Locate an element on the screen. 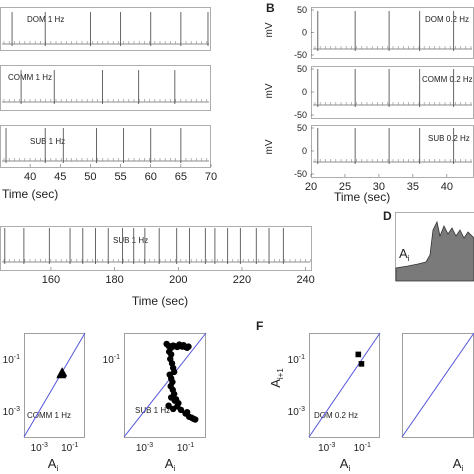 The width and height of the screenshot is (474, 474). x-tick-label: 60 is located at coordinates (151, 177).